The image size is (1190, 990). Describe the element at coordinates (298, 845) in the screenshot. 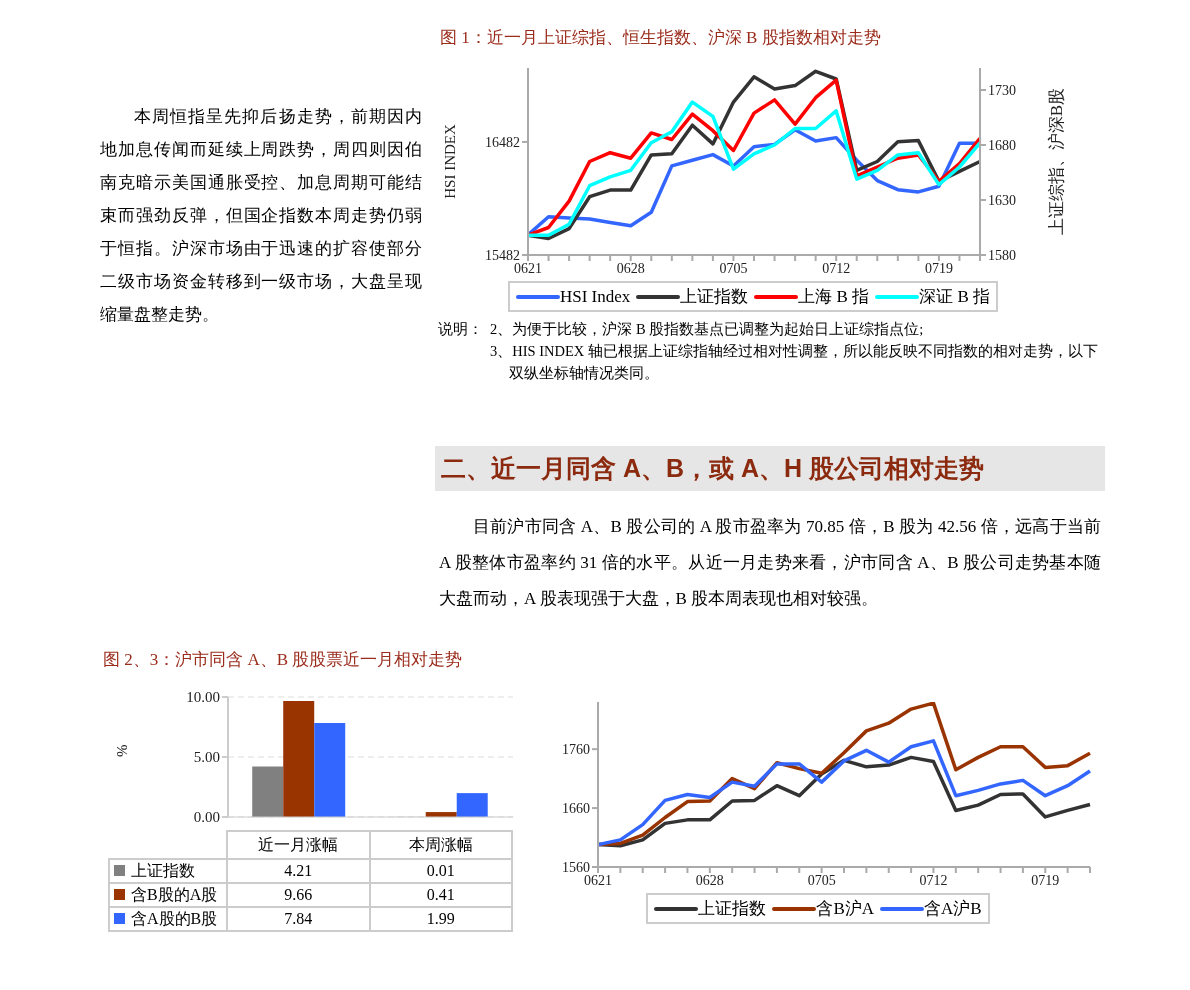

I see `x-tick-label: 近一月涨幅` at that location.